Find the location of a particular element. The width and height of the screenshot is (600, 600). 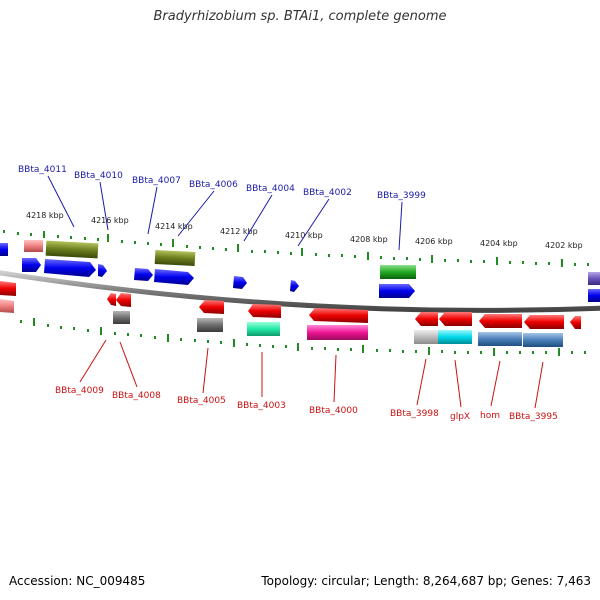

reverse-label-leaders is located at coordinates (311, 374).